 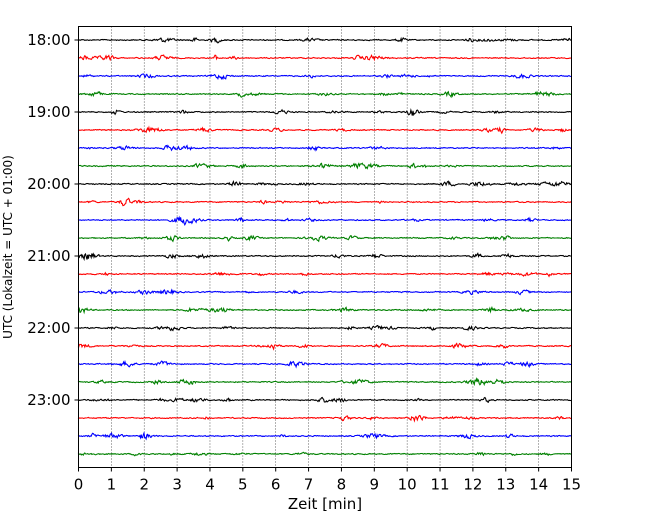 What do you see at coordinates (48, 184) in the screenshot?
I see `y-tick-label: 20:00` at bounding box center [48, 184].